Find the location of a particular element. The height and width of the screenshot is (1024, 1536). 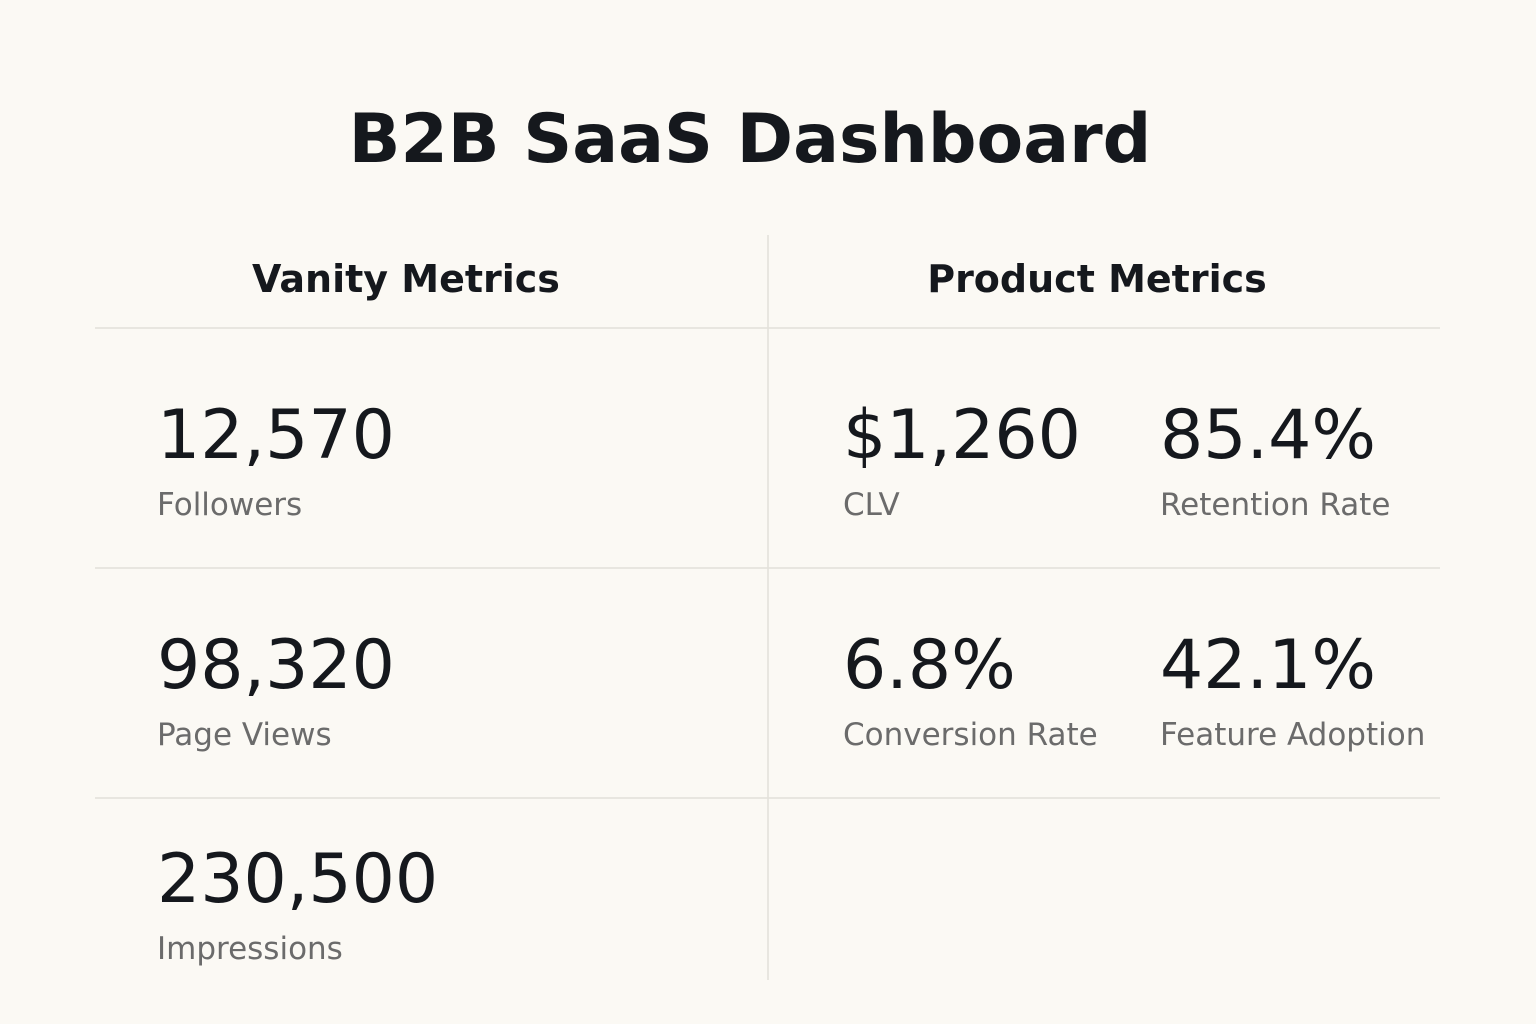

metric-label: CLV is located at coordinates (871, 505).